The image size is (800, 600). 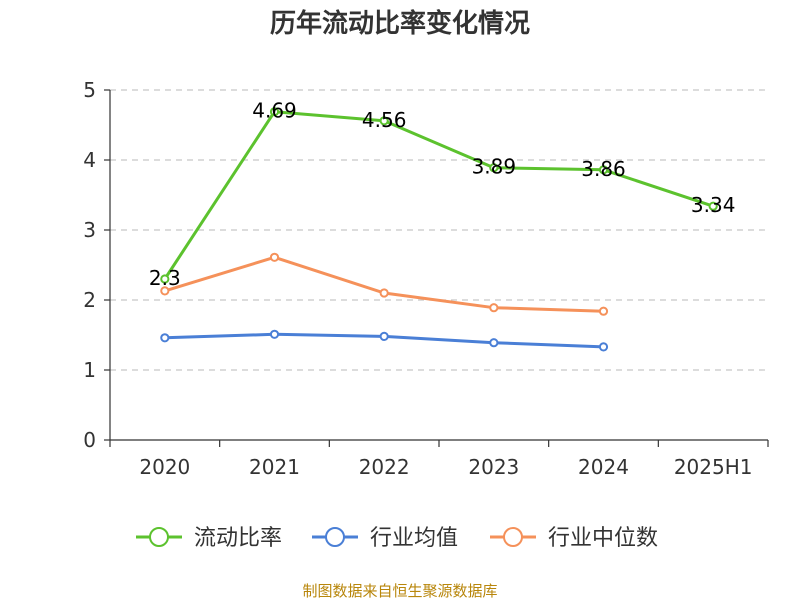 What do you see at coordinates (414, 538) in the screenshot?
I see `legend-label: 行业均值` at bounding box center [414, 538].